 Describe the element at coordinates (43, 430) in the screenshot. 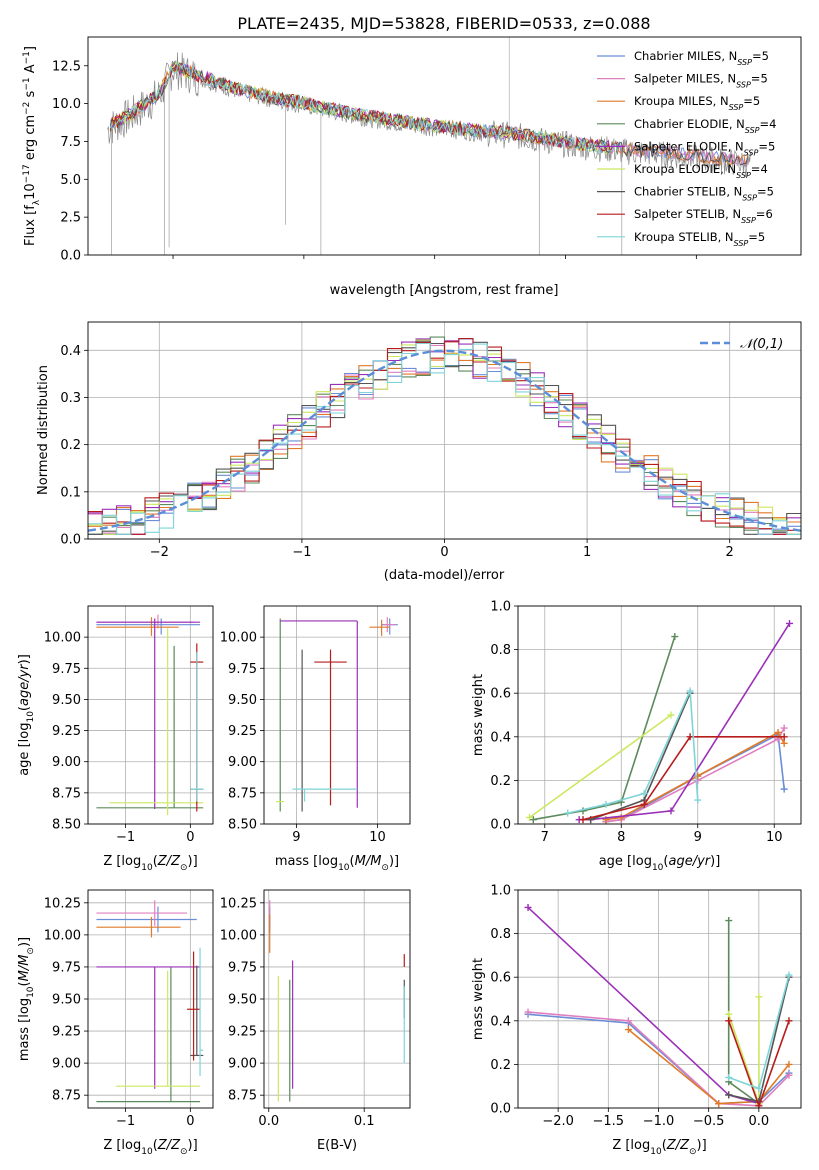

I see `y-axis-label: Normed distribution` at that location.